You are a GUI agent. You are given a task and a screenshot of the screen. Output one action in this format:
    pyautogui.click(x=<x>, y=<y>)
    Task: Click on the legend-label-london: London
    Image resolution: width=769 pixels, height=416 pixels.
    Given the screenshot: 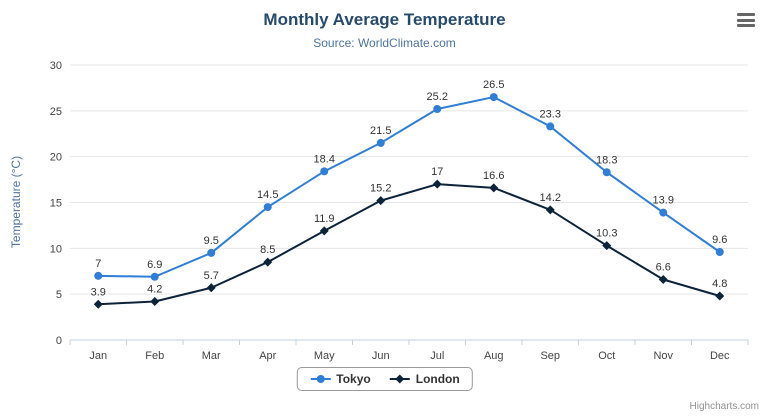 What is the action you would take?
    pyautogui.click(x=437, y=379)
    